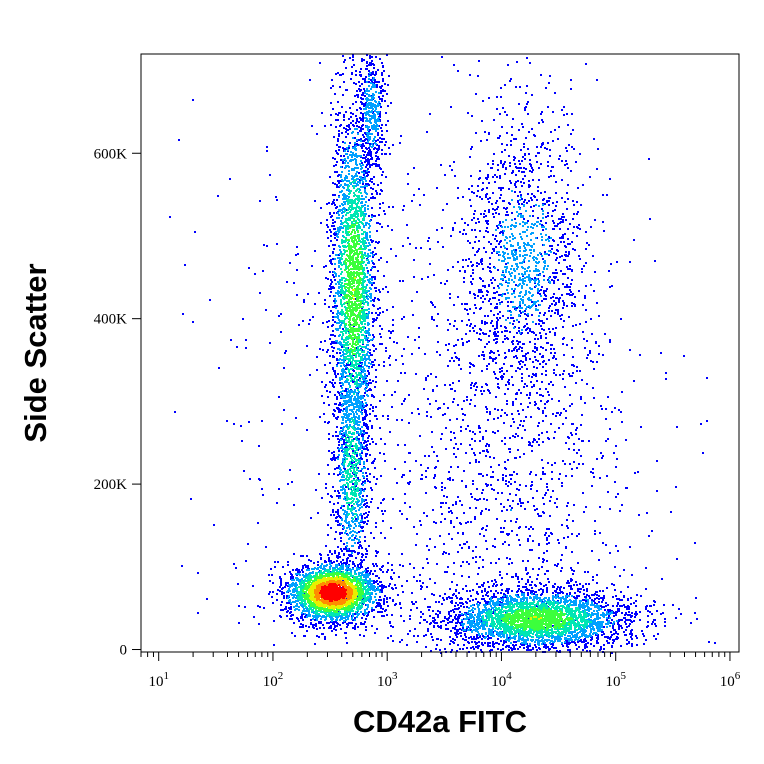  Describe the element at coordinates (730, 680) in the screenshot. I see `x-tick-label: 10⁶` at that location.